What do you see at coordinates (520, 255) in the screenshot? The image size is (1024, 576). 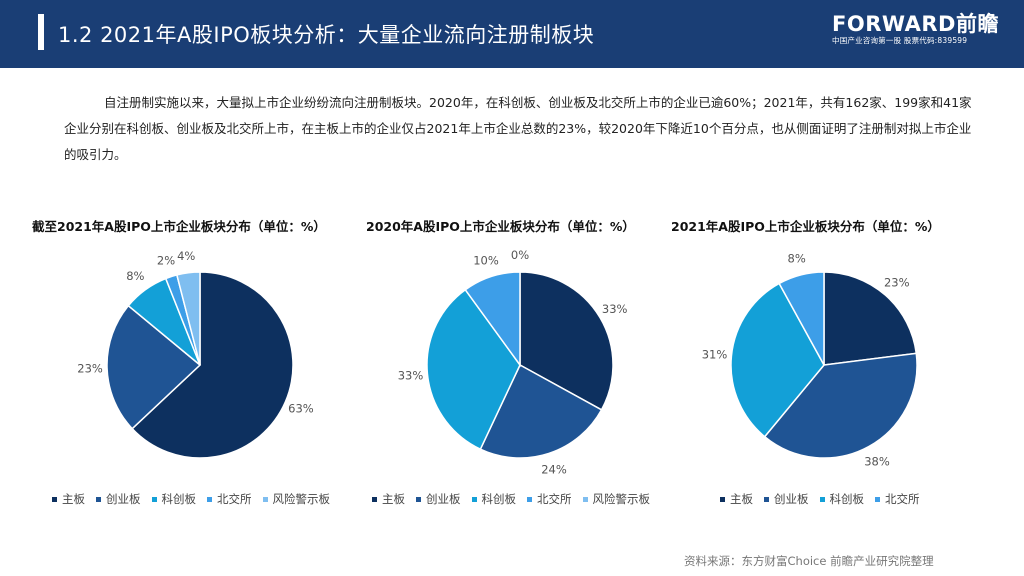 I see `data-label-风险警示板: 0%` at bounding box center [520, 255].